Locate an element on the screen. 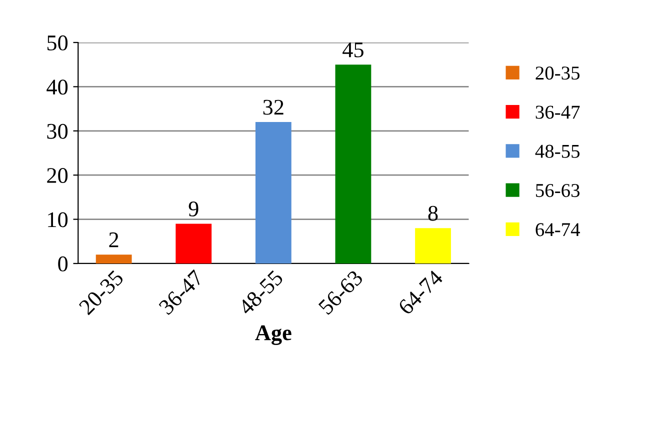  y-tick-label: 40 is located at coordinates (57, 87).